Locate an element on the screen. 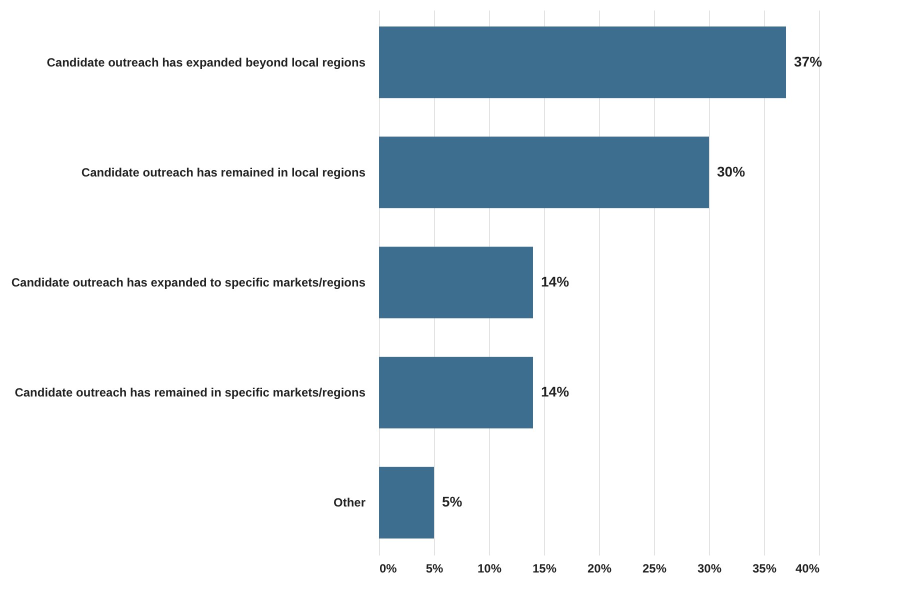  x-tick-label: 25% is located at coordinates (654, 569).